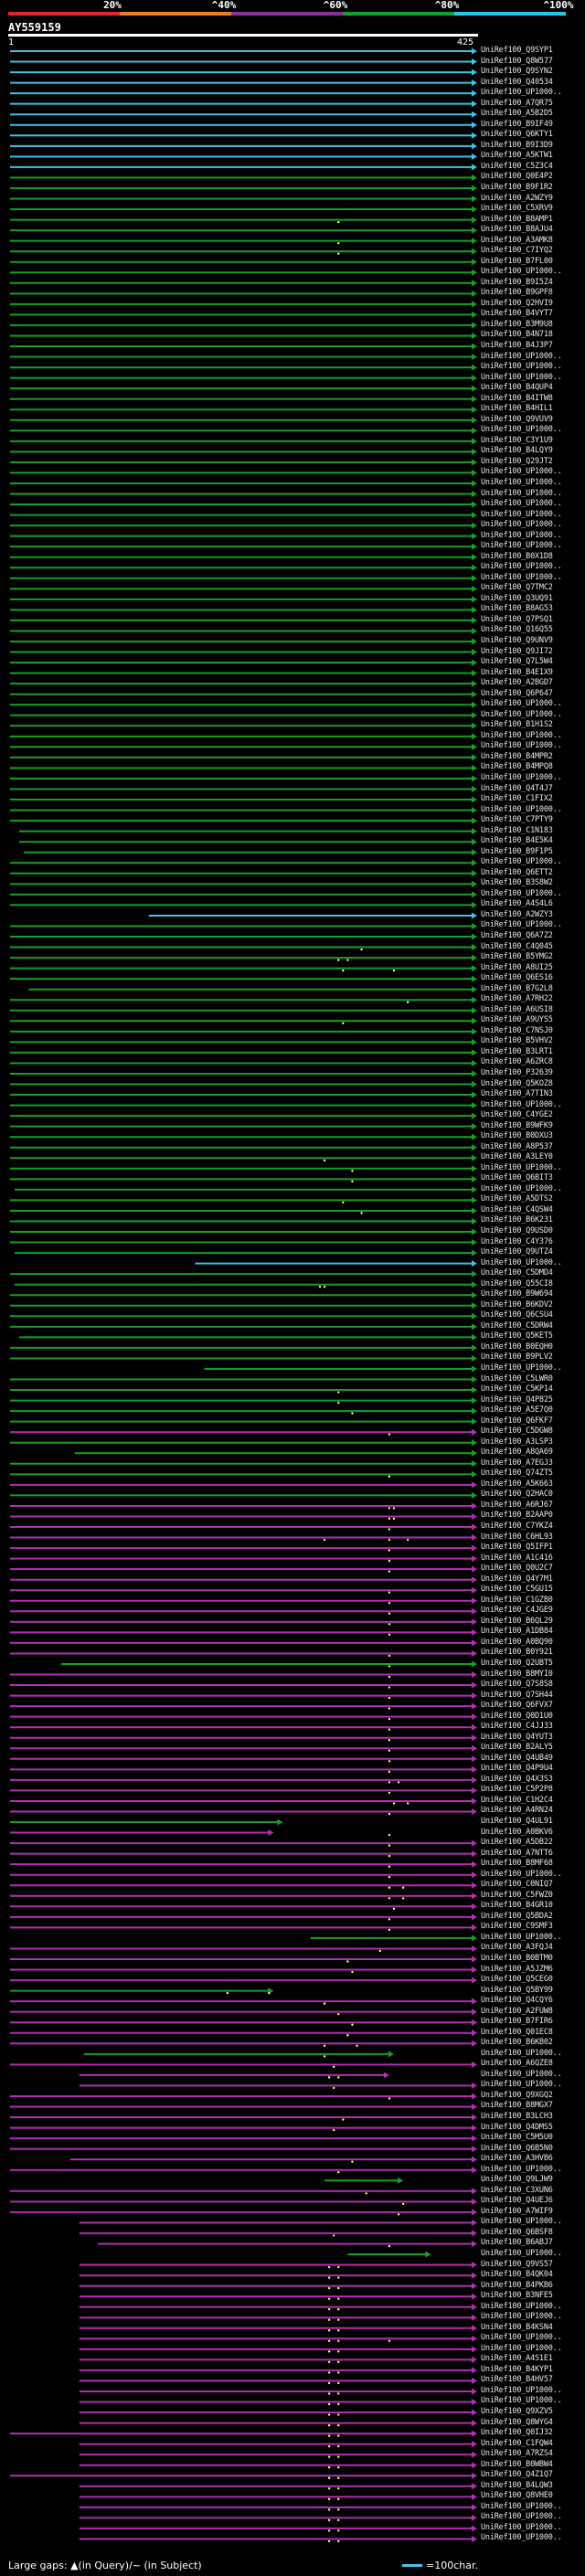  What do you see at coordinates (517, 2243) in the screenshot?
I see `hit-label: UniRef100_B6ABJ7` at bounding box center [517, 2243].